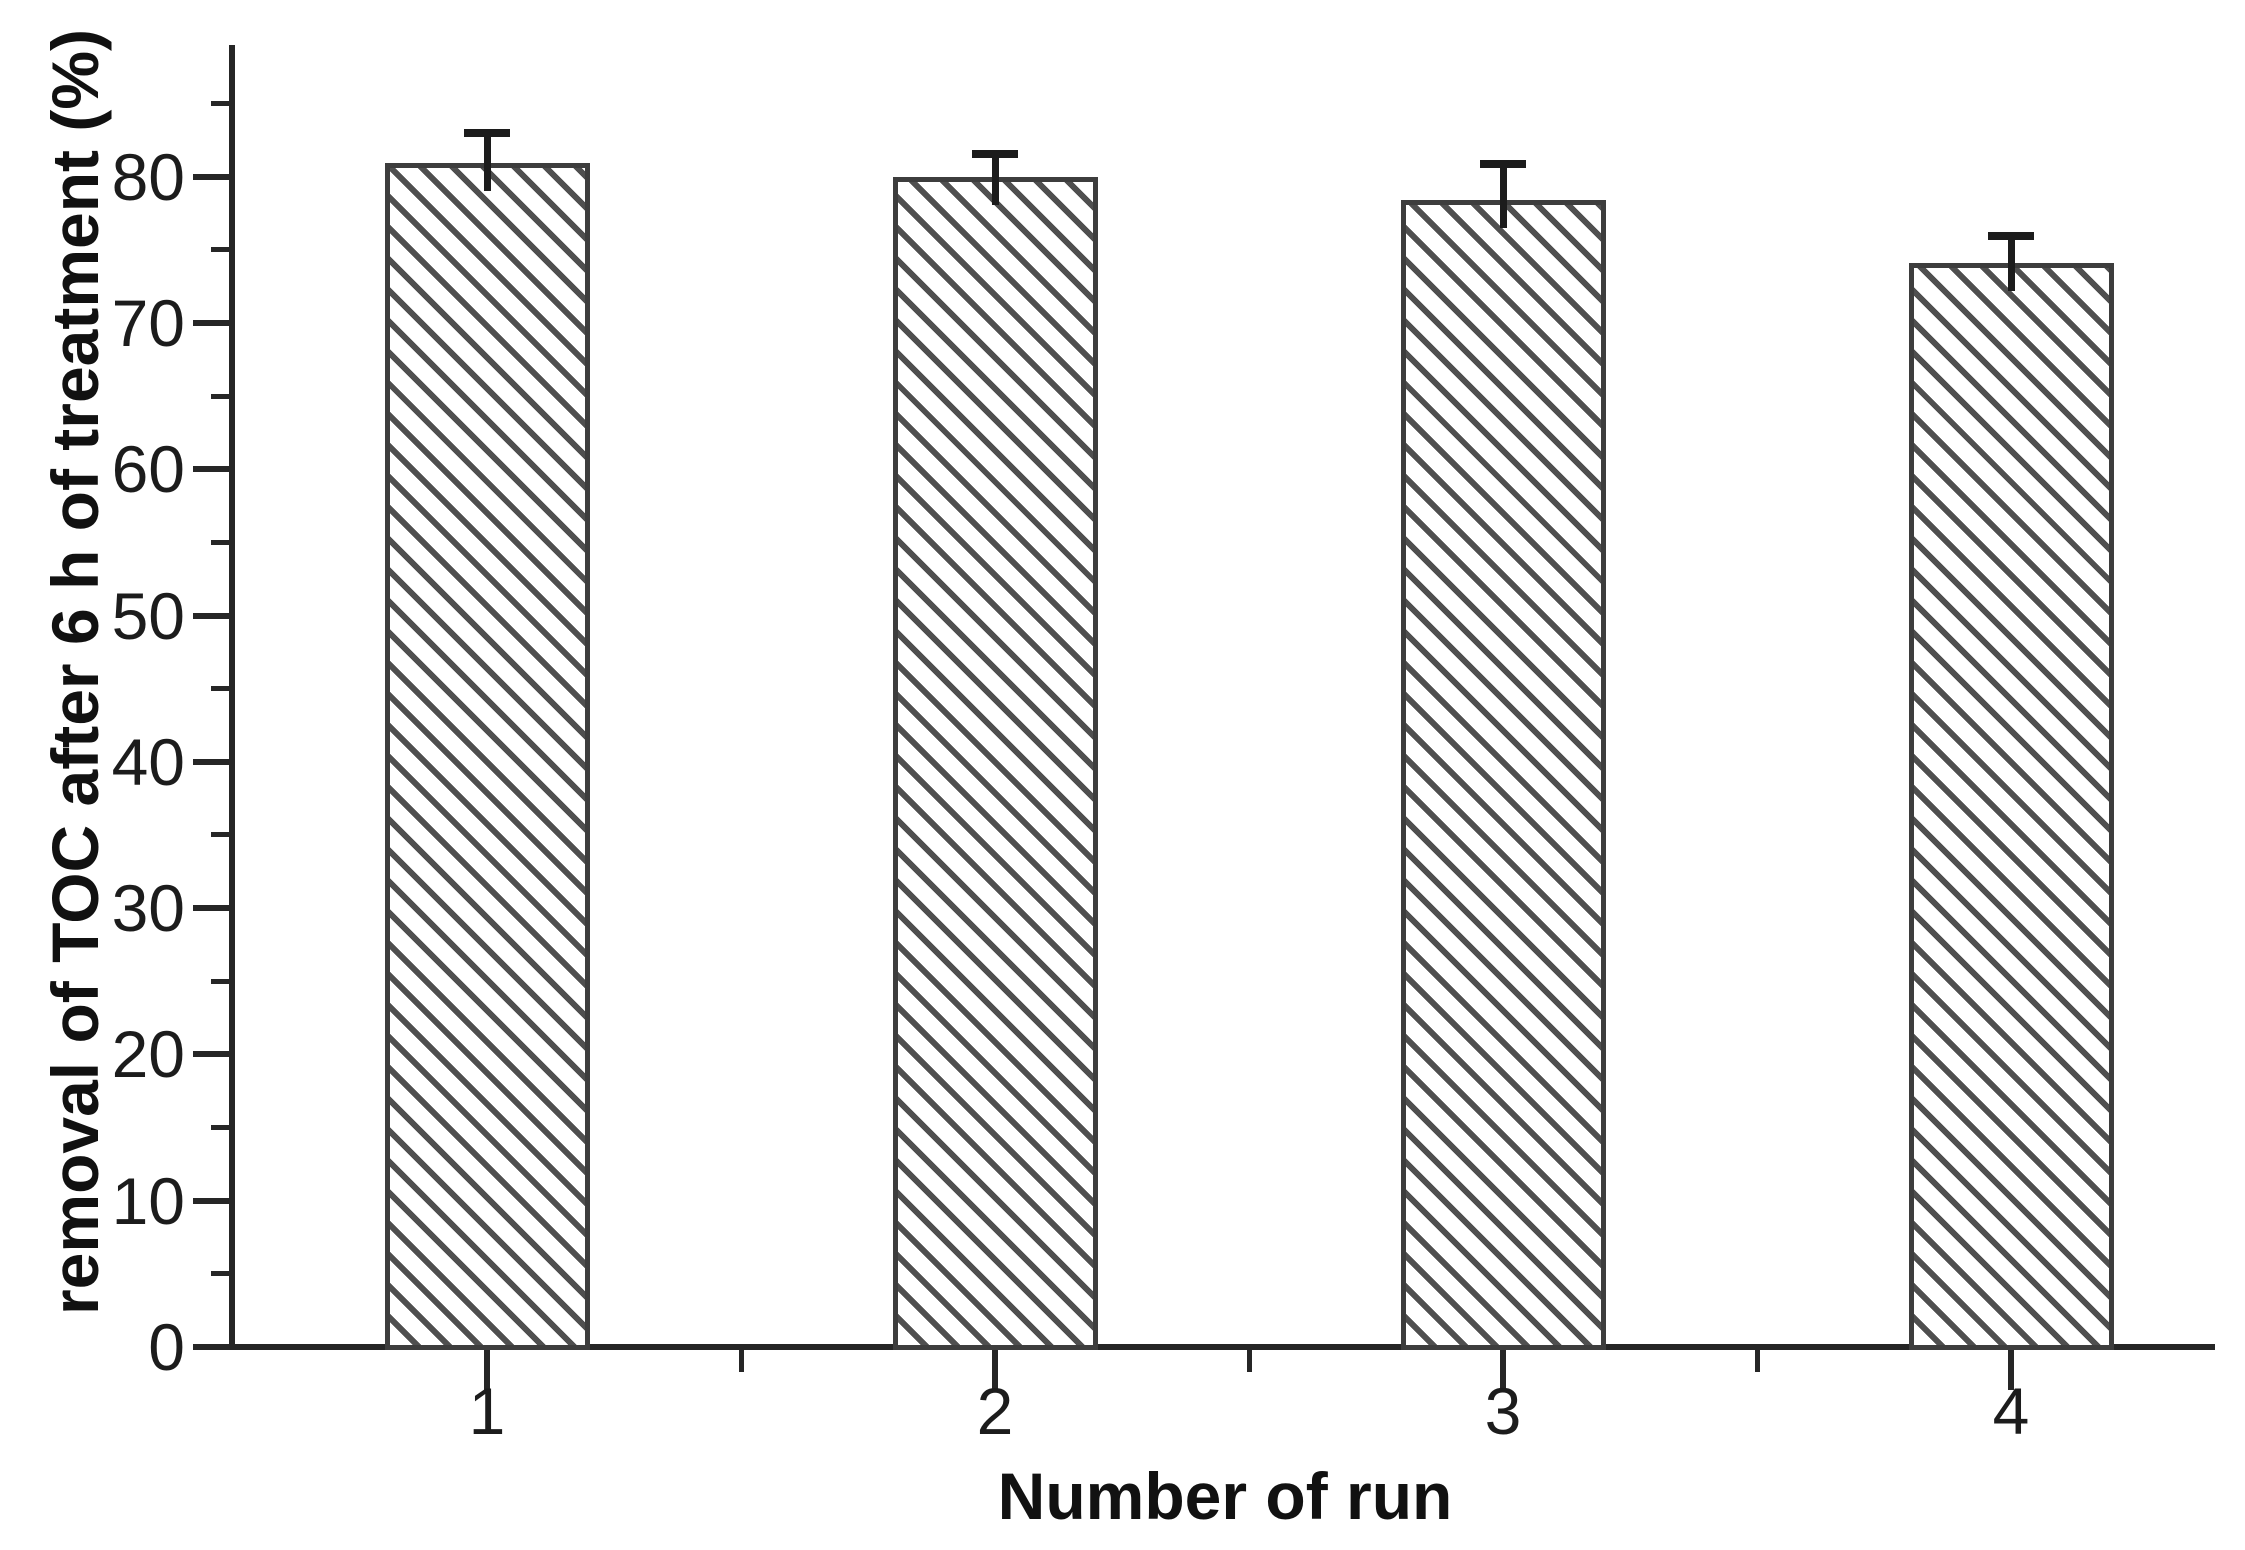 The image size is (2245, 1550). What do you see at coordinates (995, 1411) in the screenshot?
I see `x-tick-label: 2` at bounding box center [995, 1411].